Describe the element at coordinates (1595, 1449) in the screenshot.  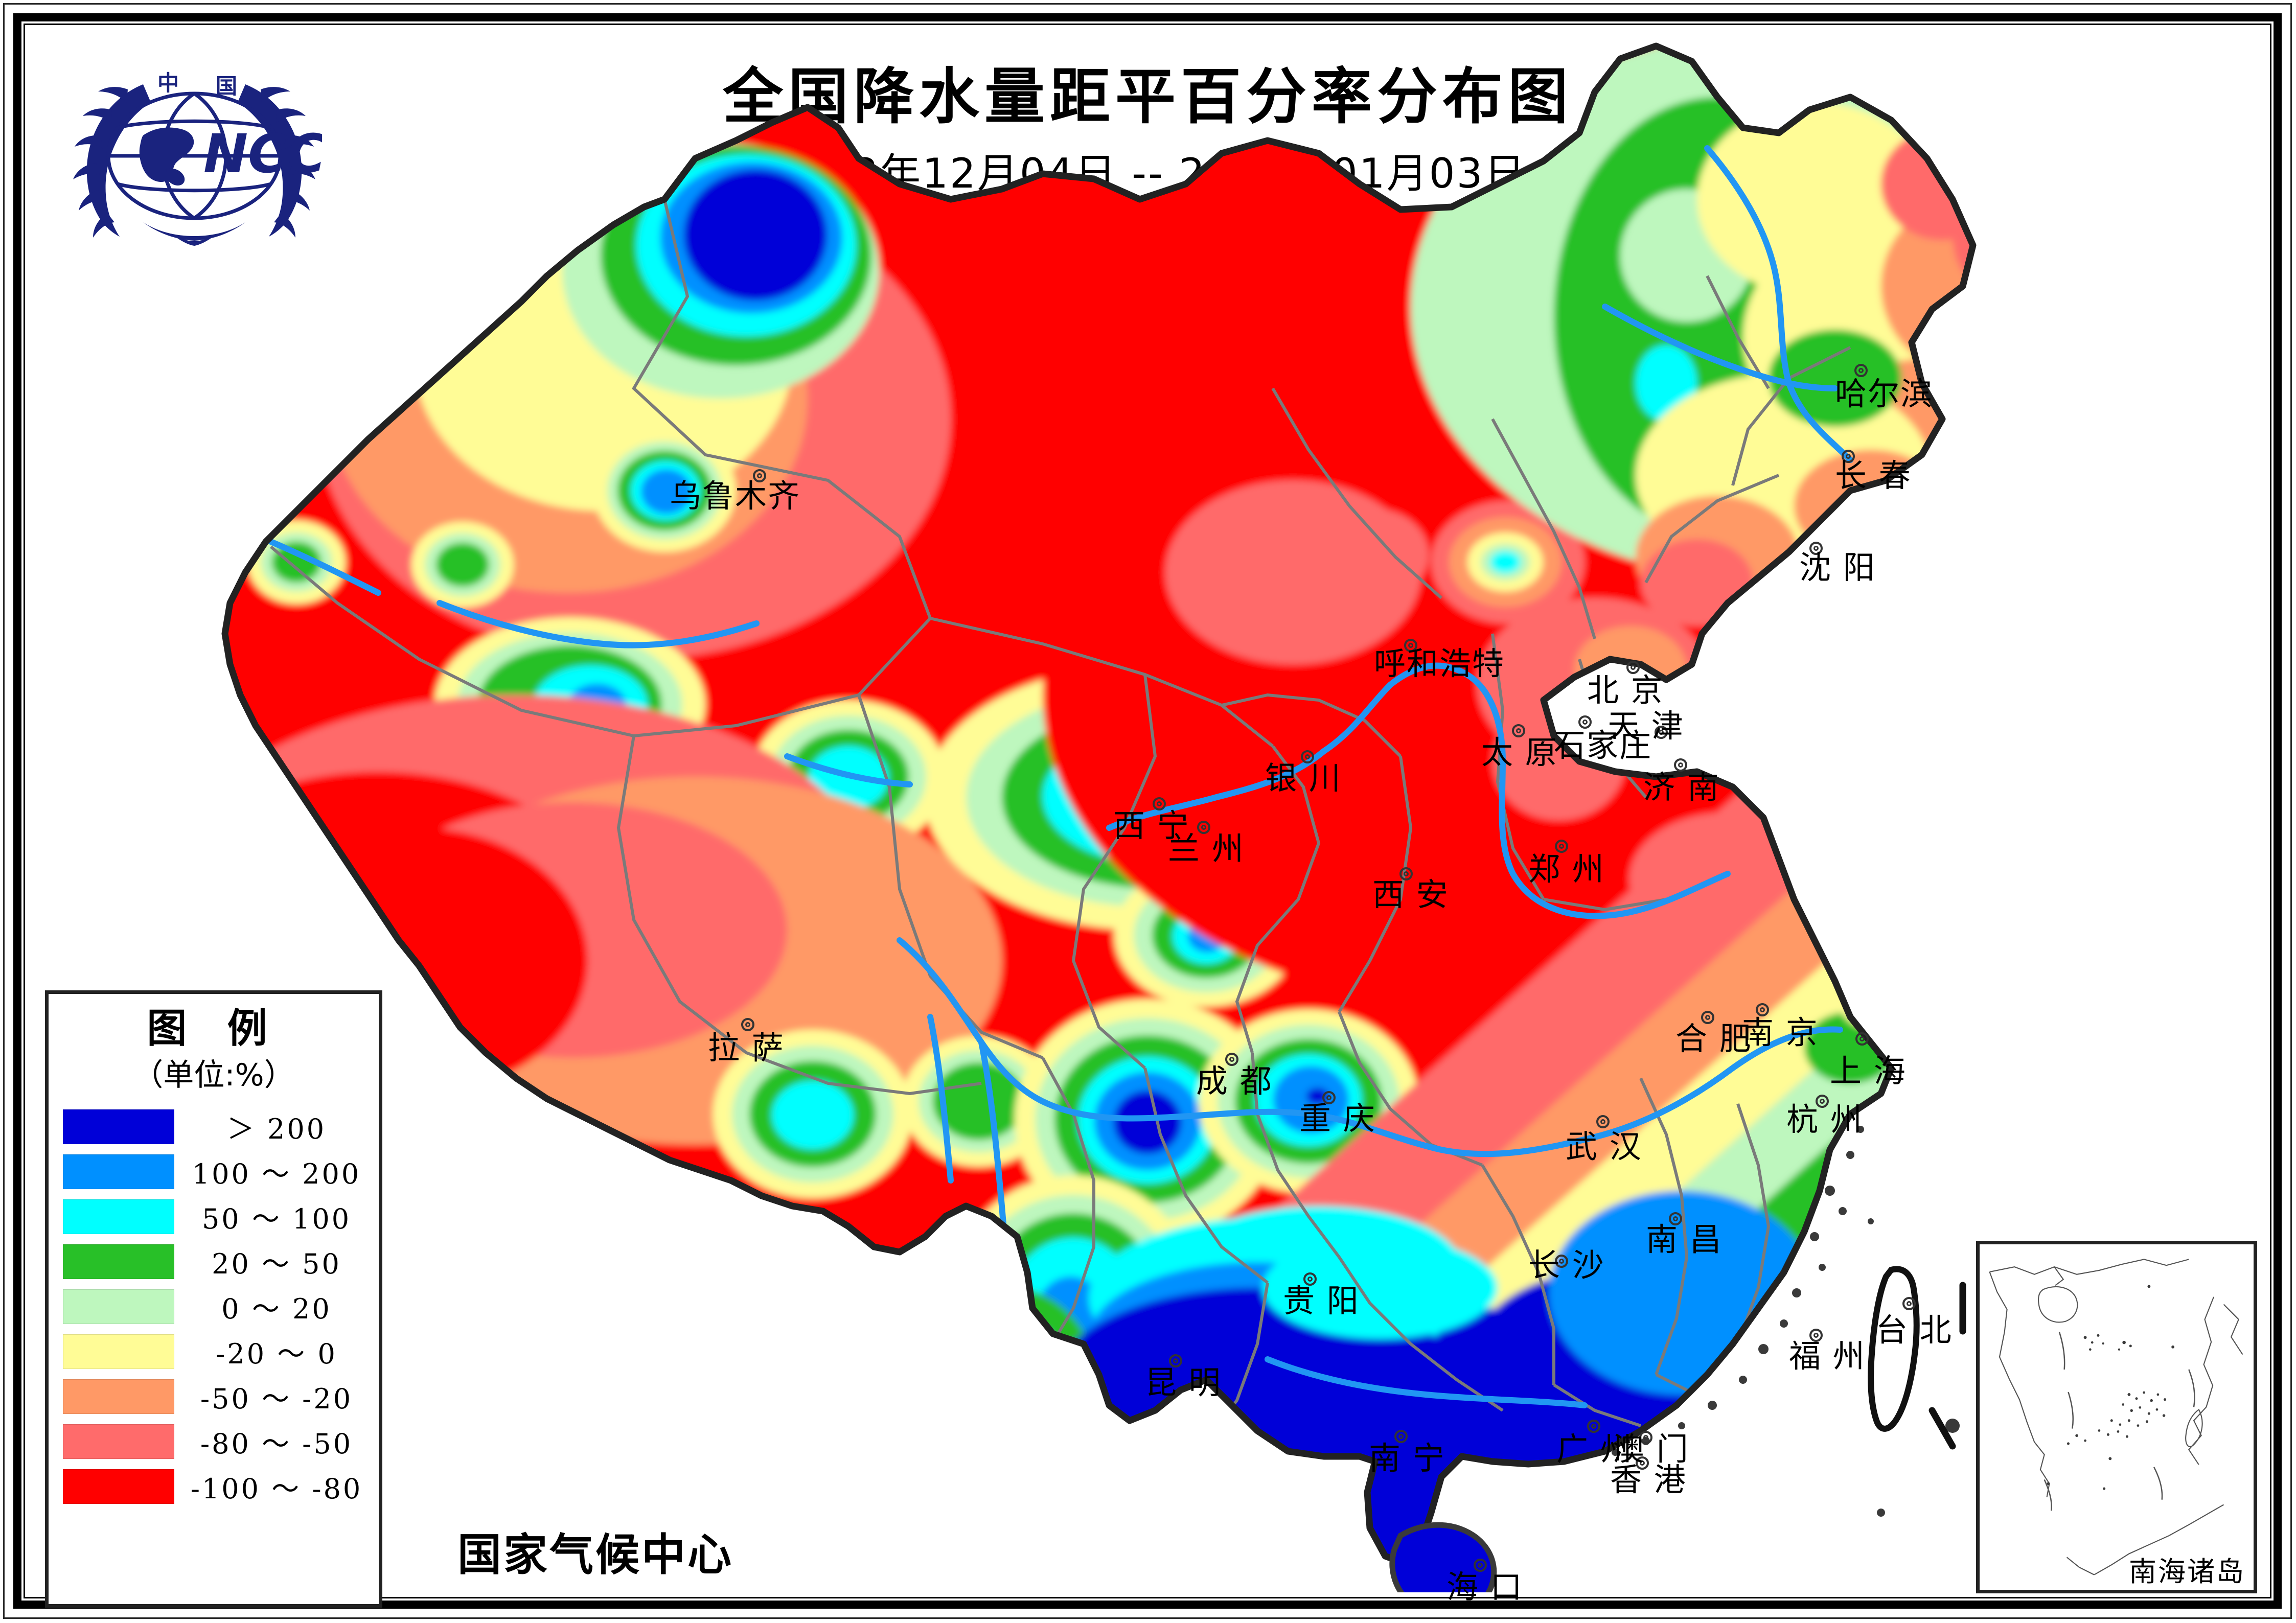
I see `city-label: 广 州` at that location.